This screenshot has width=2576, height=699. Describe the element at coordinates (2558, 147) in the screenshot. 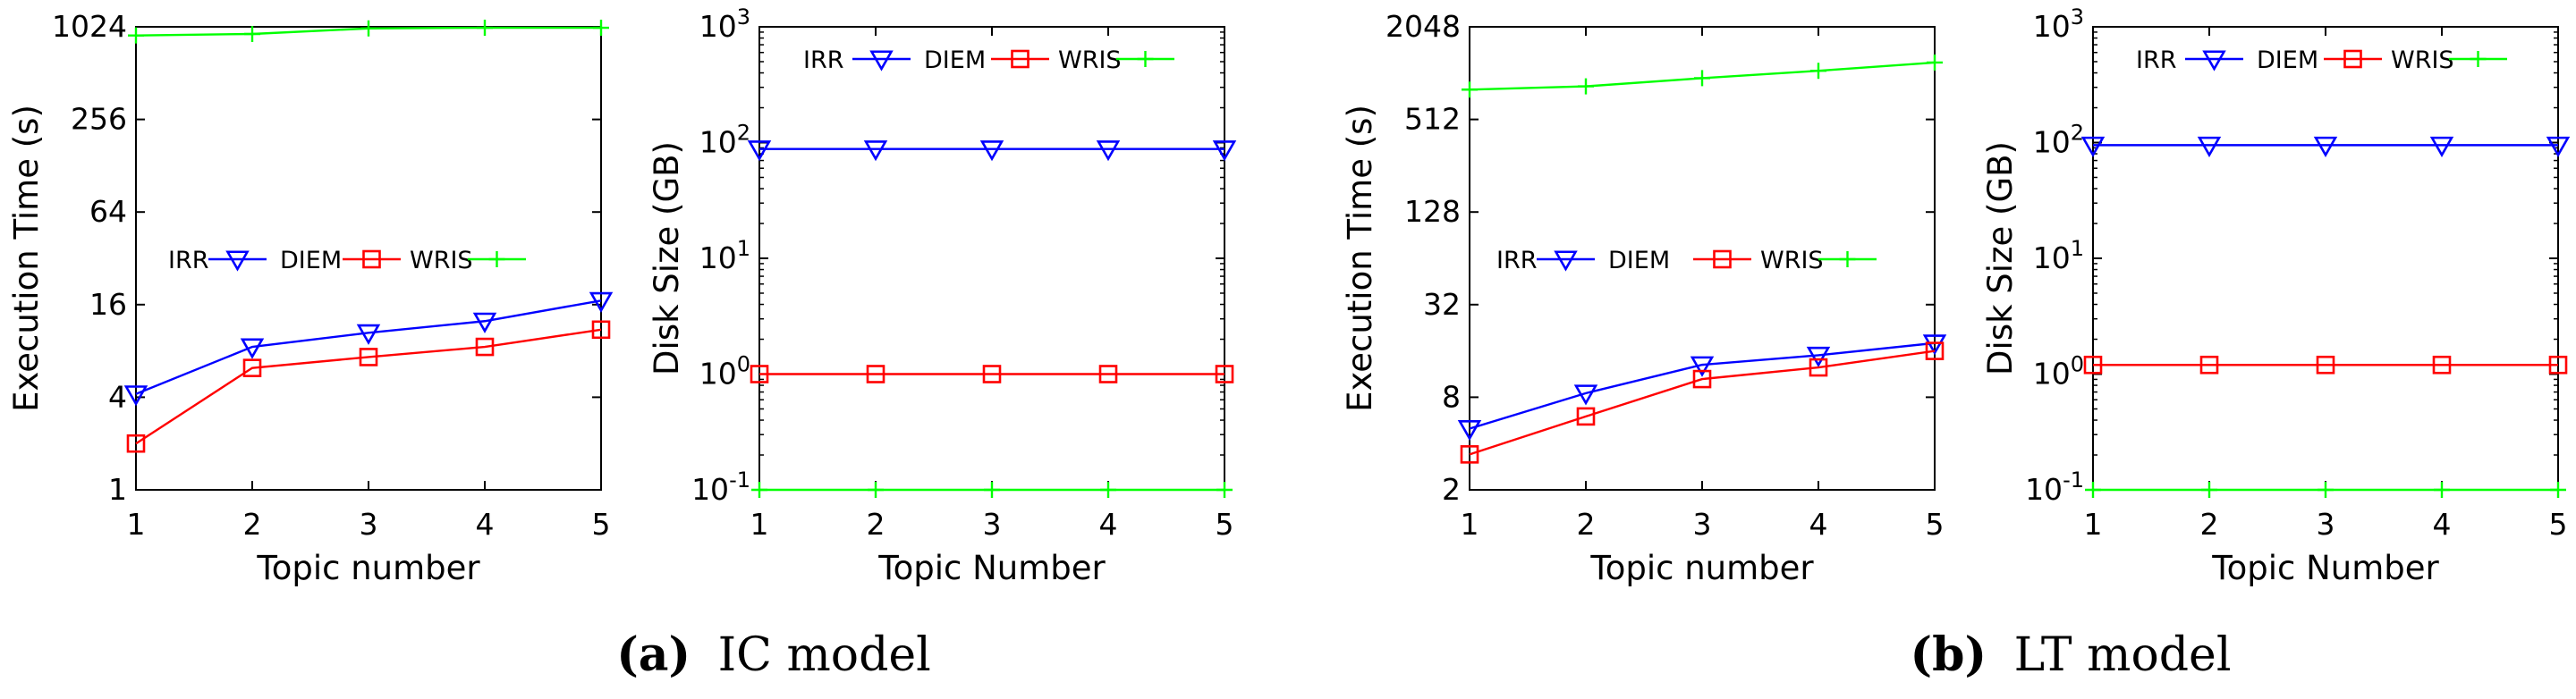

I see `chart-4-series-irr-point` at that location.